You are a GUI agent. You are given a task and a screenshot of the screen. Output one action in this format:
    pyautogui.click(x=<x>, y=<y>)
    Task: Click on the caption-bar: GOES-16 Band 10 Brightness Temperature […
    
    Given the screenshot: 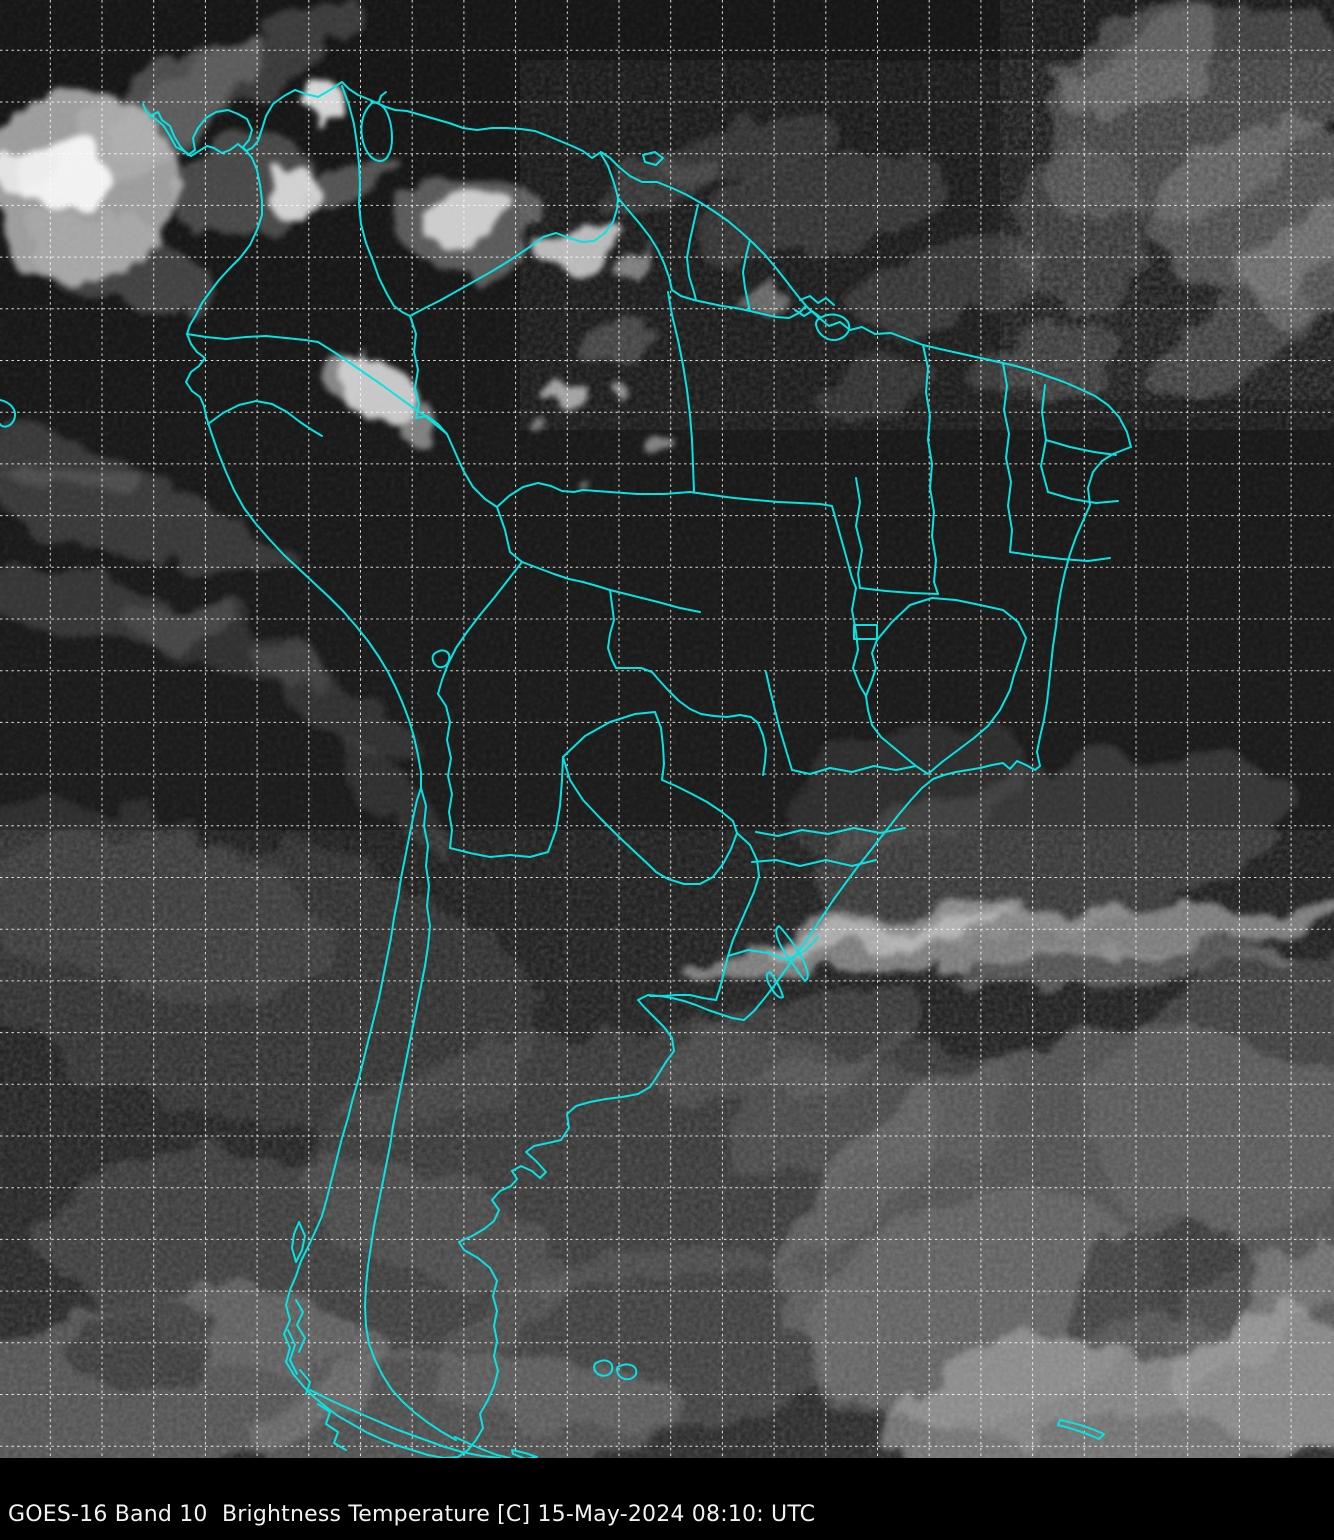 What is the action you would take?
    pyautogui.click(x=667, y=1499)
    